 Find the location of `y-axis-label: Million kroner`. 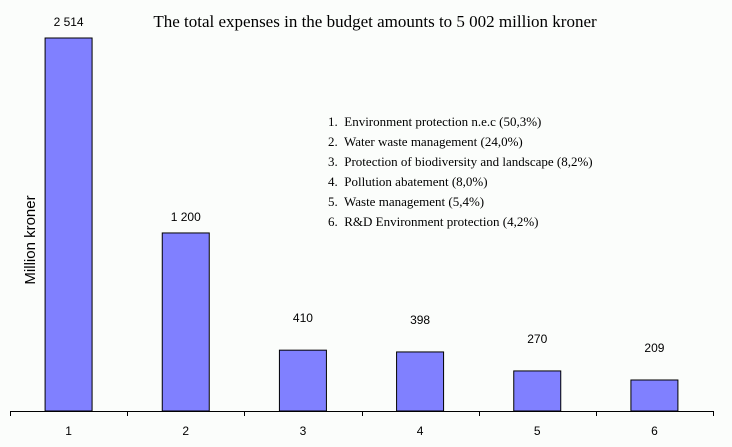

y-axis-label: Million kroner is located at coordinates (30, 239).